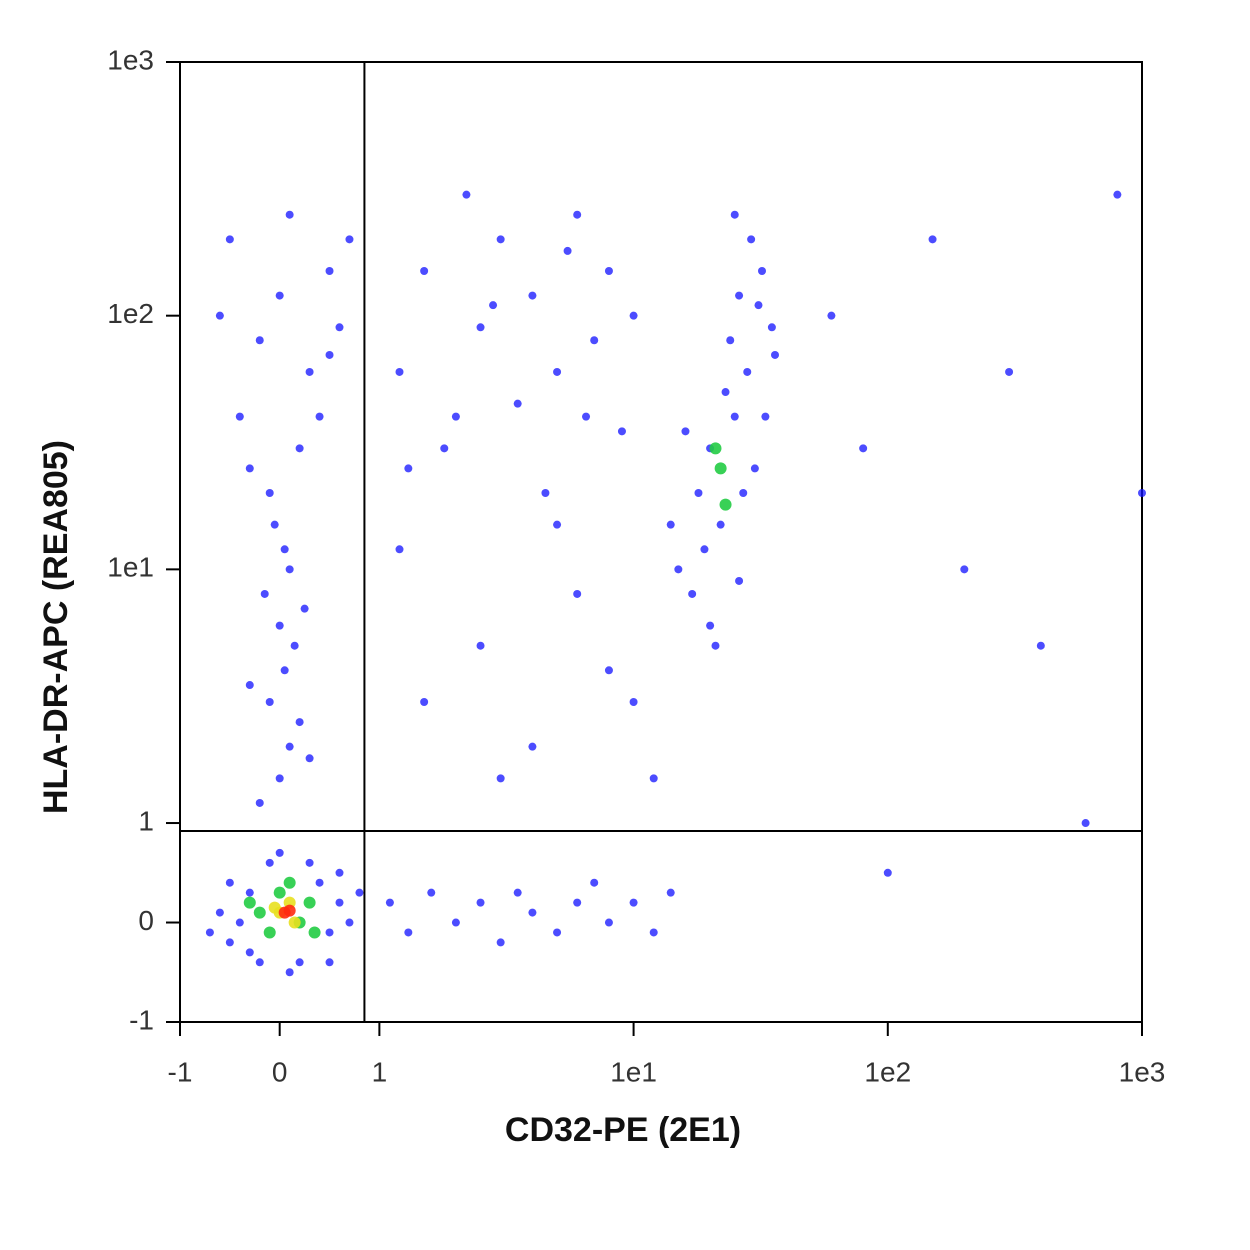 The image size is (1250, 1250). Describe the element at coordinates (1142, 1071) in the screenshot. I see `x-tick-label: 1e3` at that location.